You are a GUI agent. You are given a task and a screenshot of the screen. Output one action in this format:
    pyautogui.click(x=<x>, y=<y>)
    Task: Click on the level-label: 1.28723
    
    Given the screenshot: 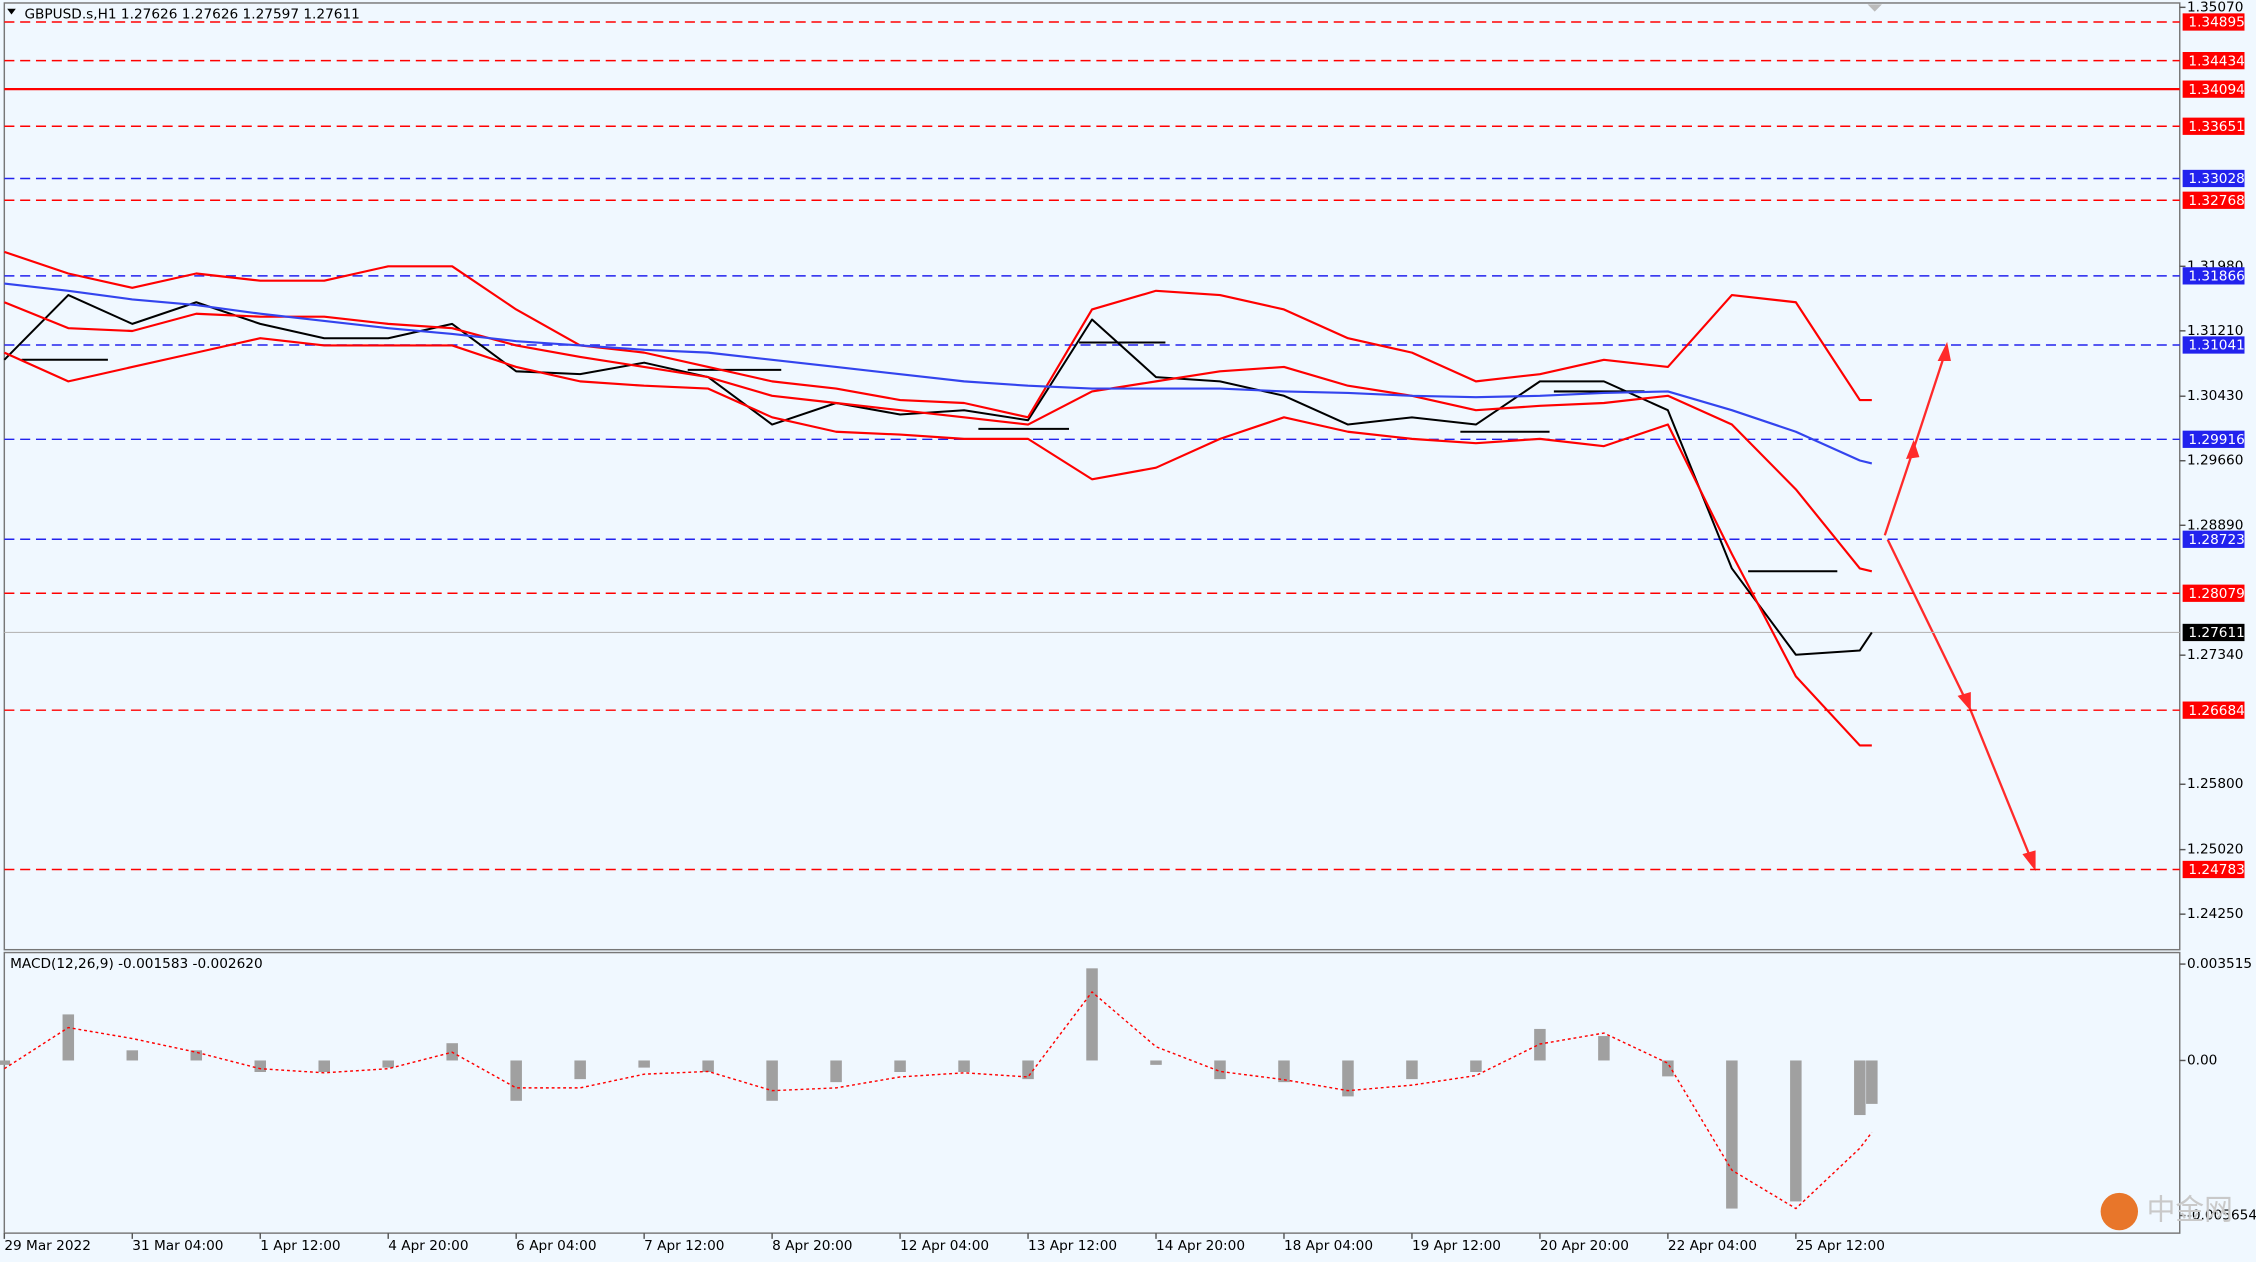 What is the action you would take?
    pyautogui.click(x=2216, y=540)
    